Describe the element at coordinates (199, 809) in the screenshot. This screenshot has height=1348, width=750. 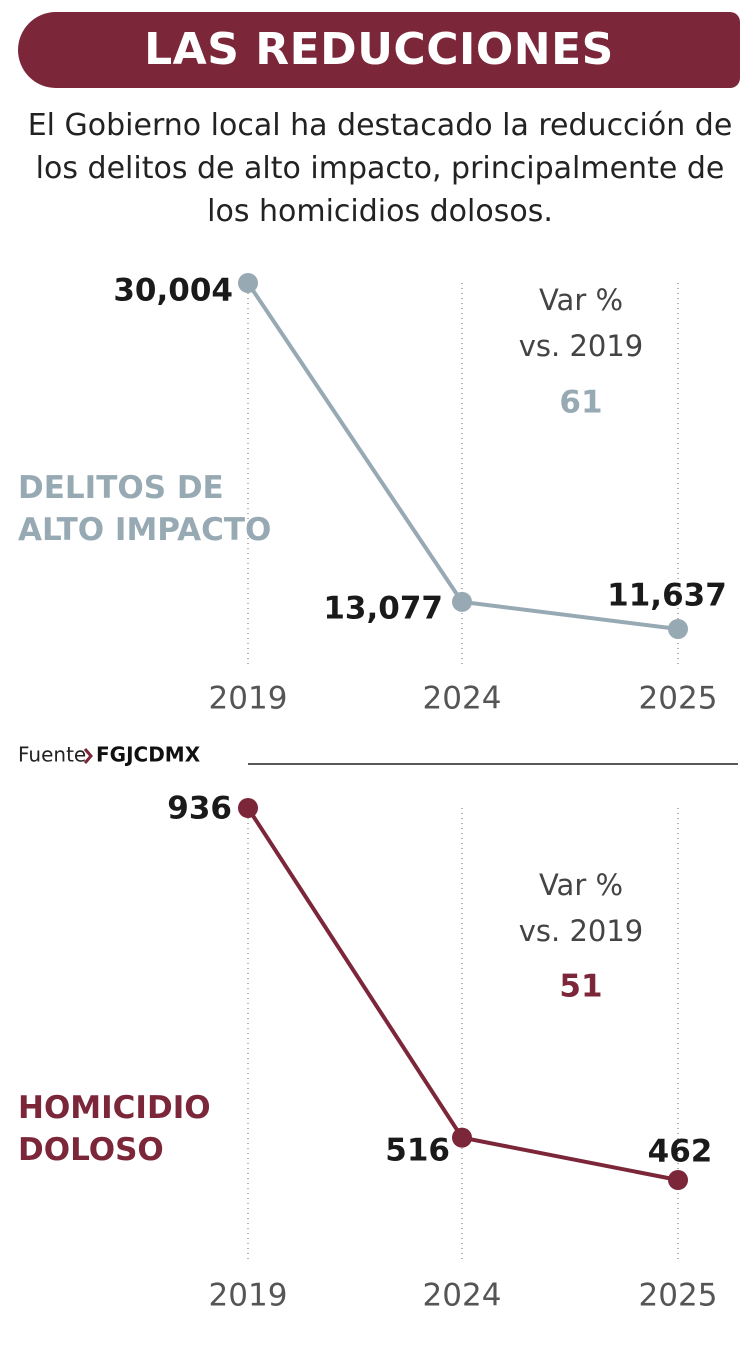
I see `value-label: 936` at that location.